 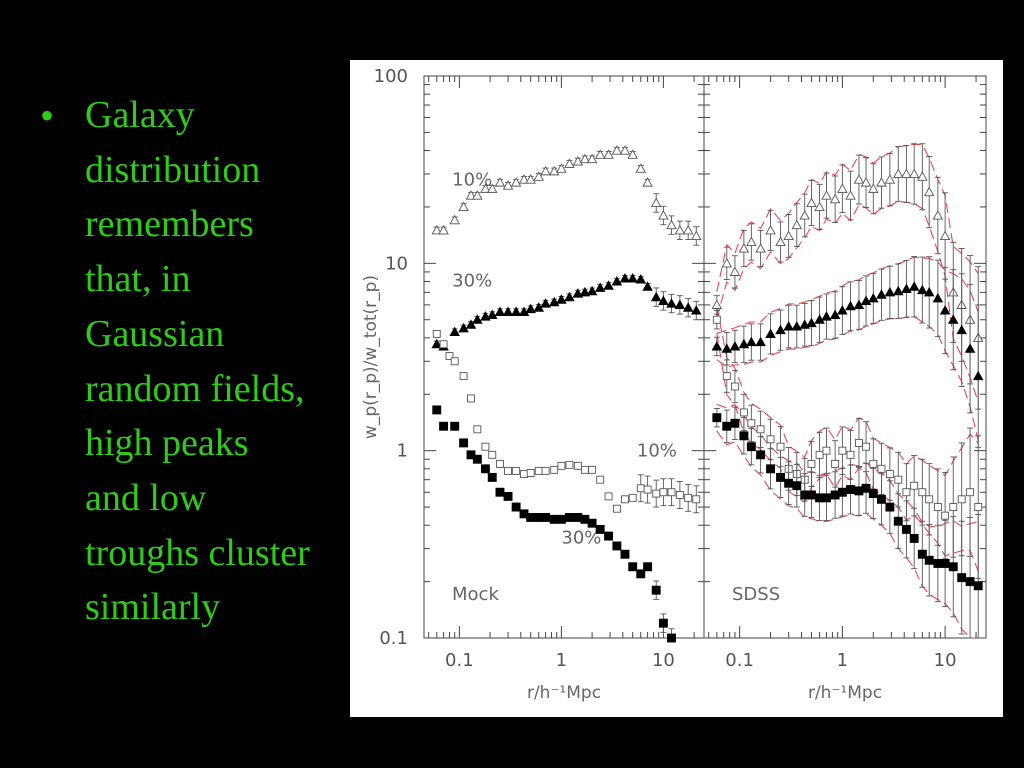 What do you see at coordinates (756, 594) in the screenshot?
I see `panel-name: SDSS` at bounding box center [756, 594].